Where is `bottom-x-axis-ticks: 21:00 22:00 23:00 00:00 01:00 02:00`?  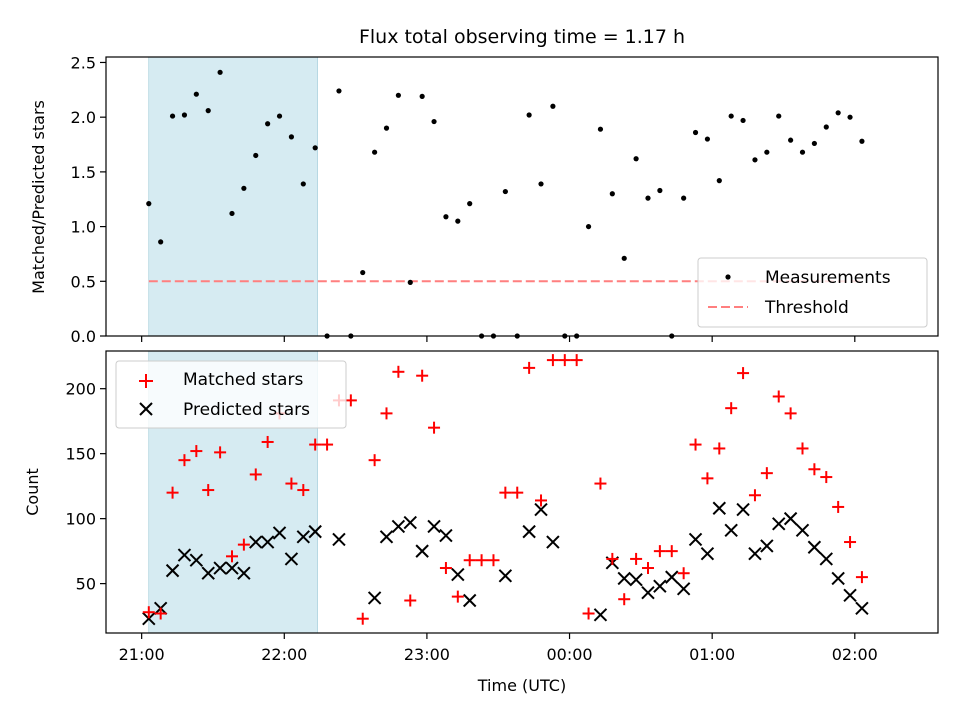
bottom-x-axis-ticks: 21:00 22:00 23:00 00:00 01:00 02:00 is located at coordinates (498, 648).